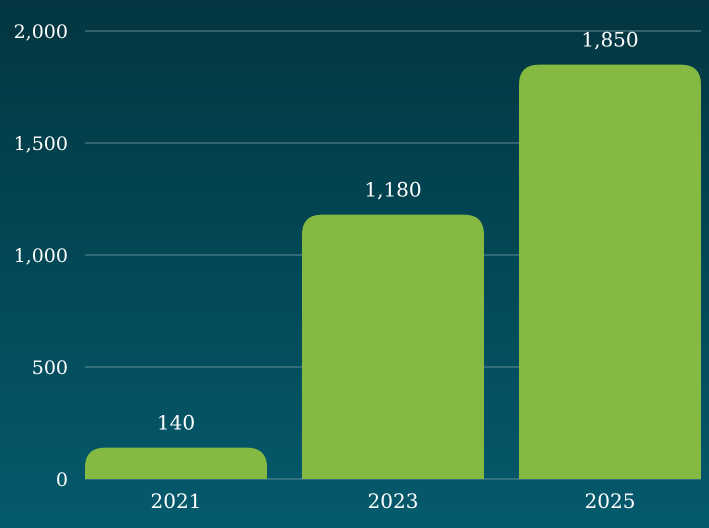 This screenshot has width=709, height=528. I want to click on y-tick-label: 1,500, so click(41, 144).